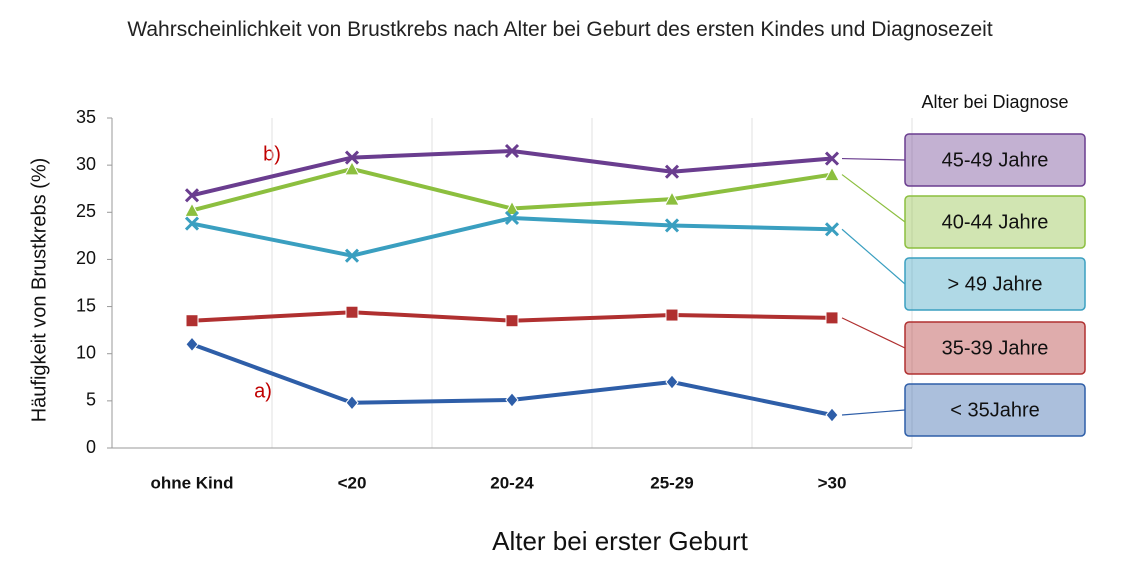 Image resolution: width=1130 pixels, height=586 pixels. I want to click on y-tick-label: 10, so click(86, 352).